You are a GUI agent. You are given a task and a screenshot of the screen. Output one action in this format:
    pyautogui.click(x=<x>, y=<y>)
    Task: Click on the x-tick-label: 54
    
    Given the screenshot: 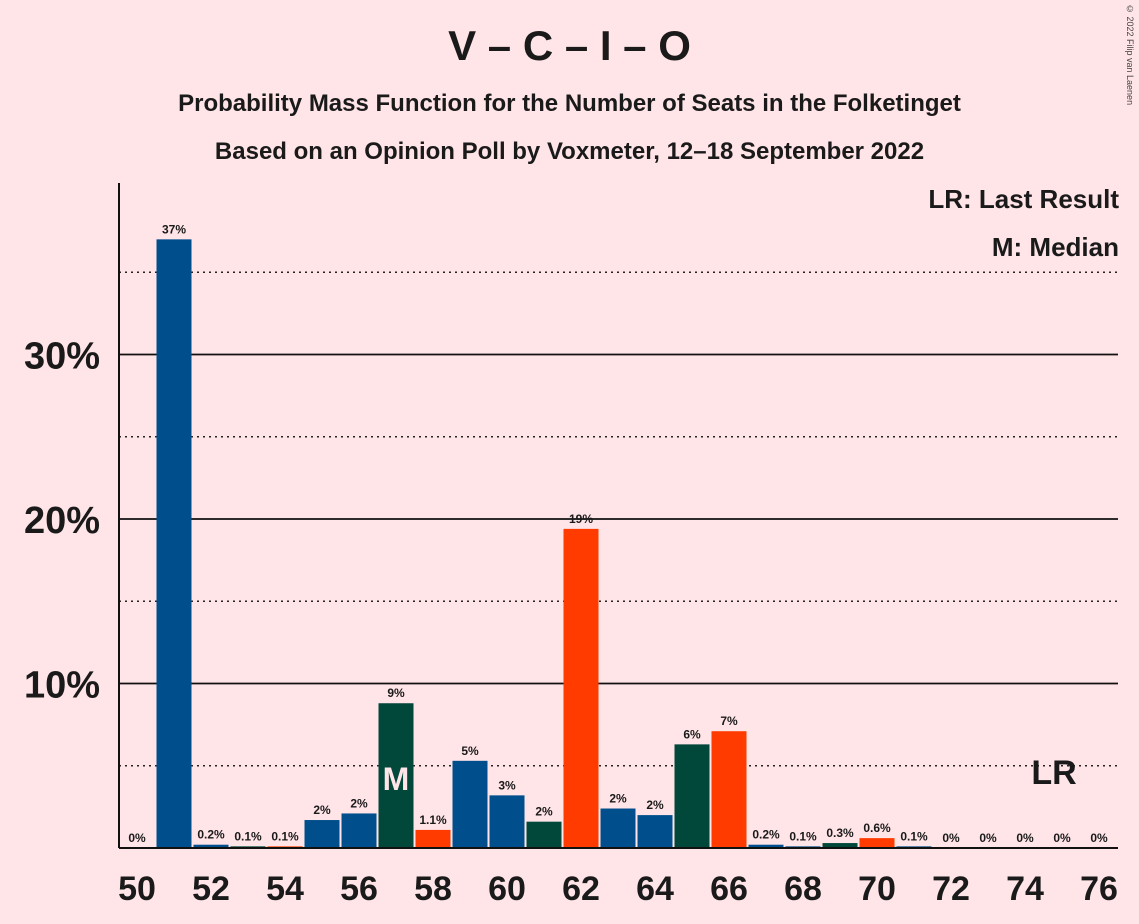 What is the action you would take?
    pyautogui.click(x=285, y=889)
    